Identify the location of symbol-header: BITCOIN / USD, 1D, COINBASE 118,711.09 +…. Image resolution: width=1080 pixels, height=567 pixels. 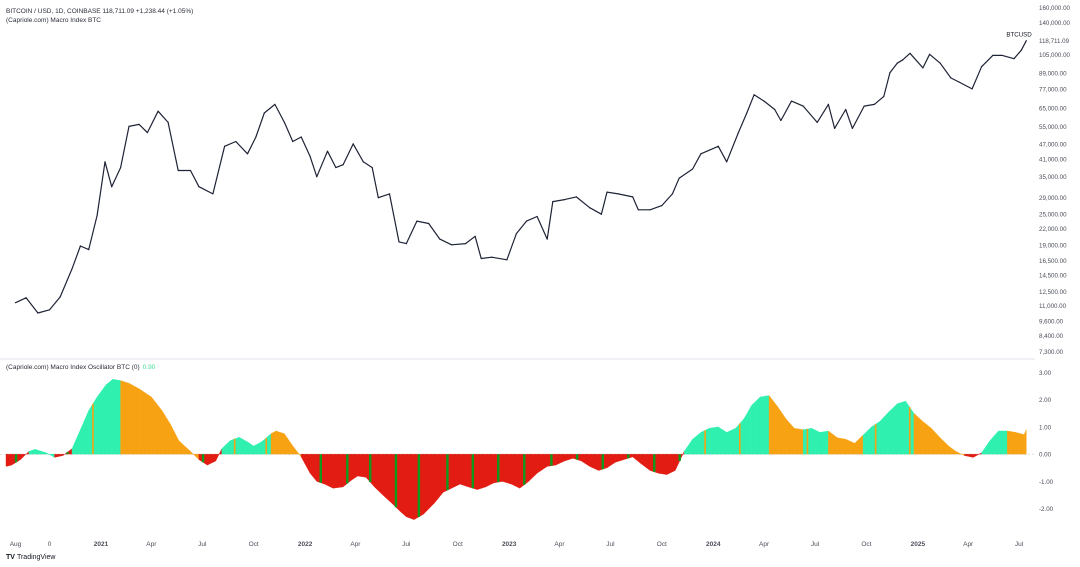
(100, 11).